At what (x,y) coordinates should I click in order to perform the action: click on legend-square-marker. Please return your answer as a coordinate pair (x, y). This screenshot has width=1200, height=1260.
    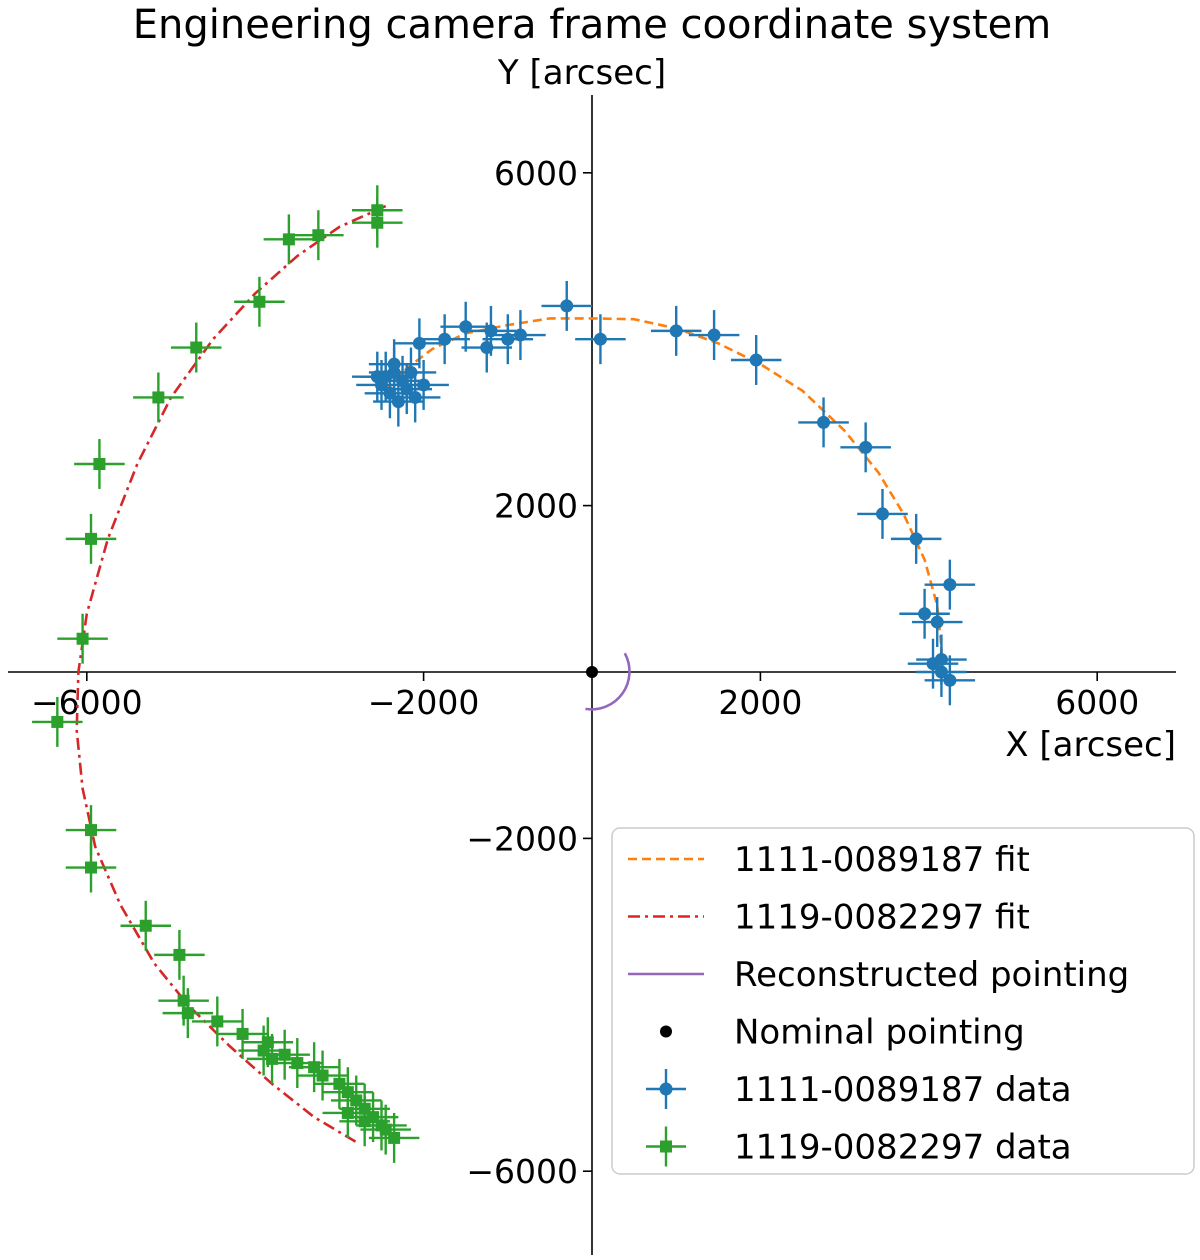
    Looking at the image, I should click on (666, 1146).